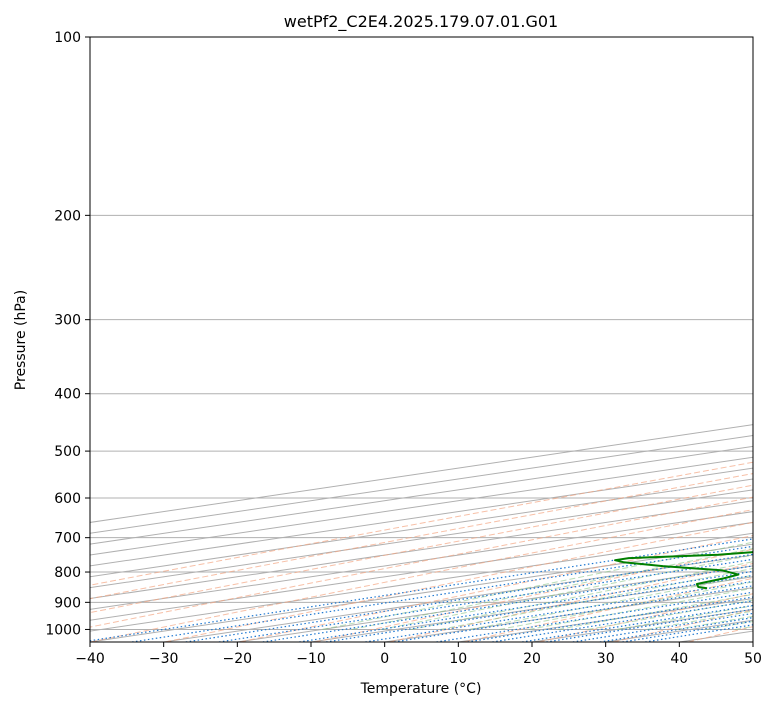  Describe the element at coordinates (421, 22) in the screenshot. I see `chart-title: wetPf2_C2E4.2025.179.07.01.G01` at that location.